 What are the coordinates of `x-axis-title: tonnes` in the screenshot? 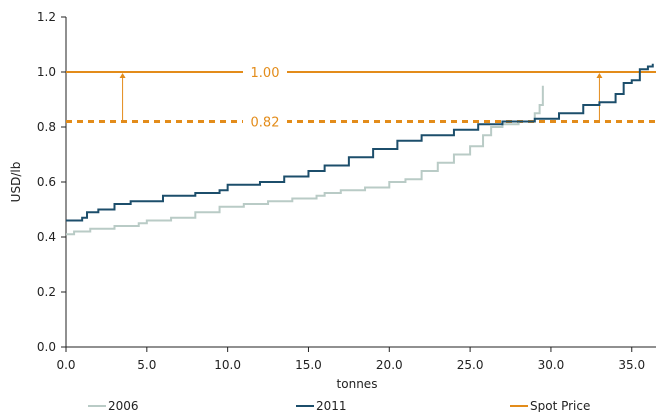 It's located at (357, 384).